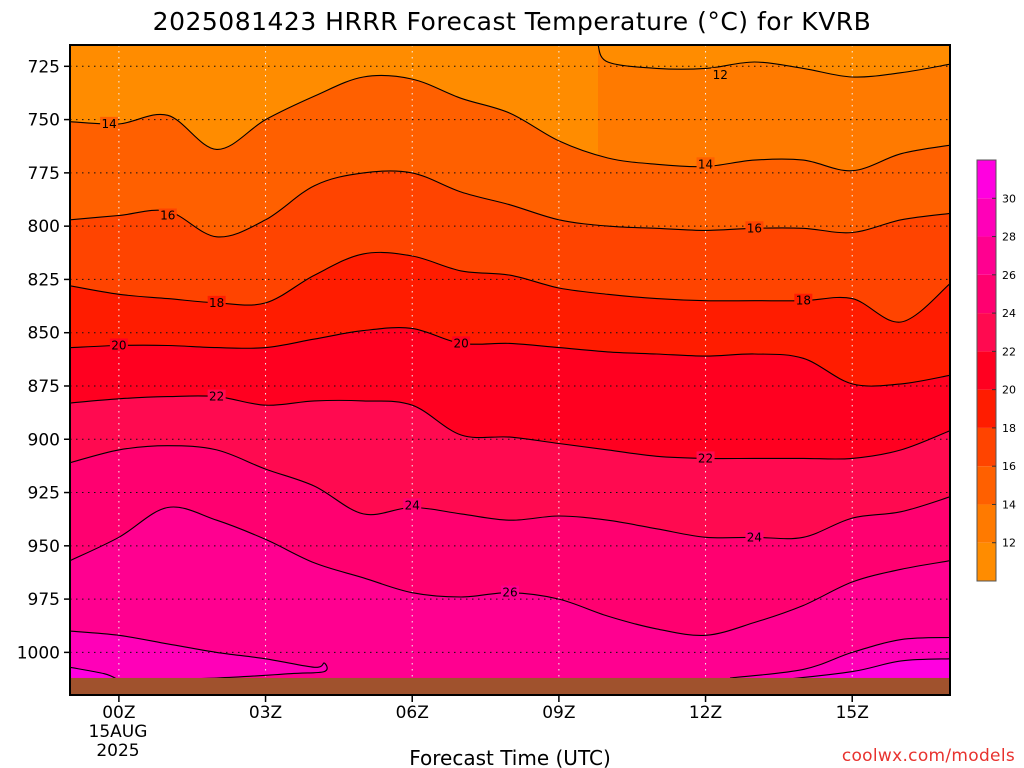 The height and width of the screenshot is (768, 1024). What do you see at coordinates (1009, 466) in the screenshot?
I see `colorbar-label-16: 16` at bounding box center [1009, 466].